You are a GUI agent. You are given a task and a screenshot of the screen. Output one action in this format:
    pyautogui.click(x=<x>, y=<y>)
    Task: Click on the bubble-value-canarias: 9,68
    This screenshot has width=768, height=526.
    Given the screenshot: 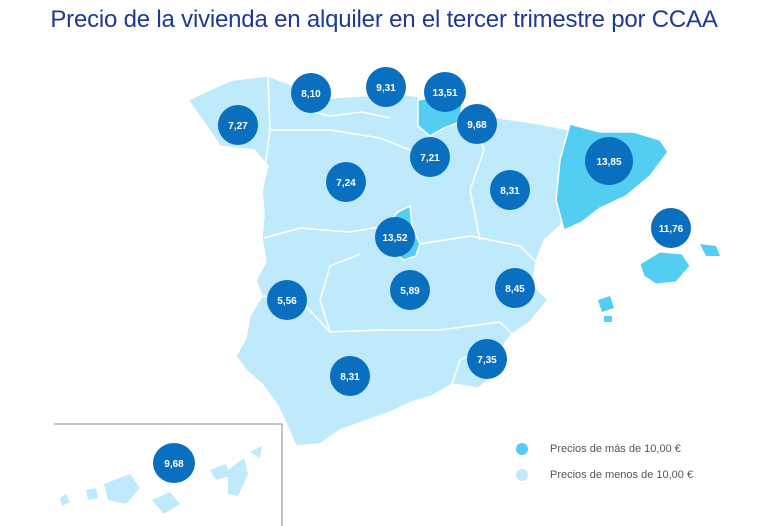 What is the action you would take?
    pyautogui.click(x=174, y=464)
    